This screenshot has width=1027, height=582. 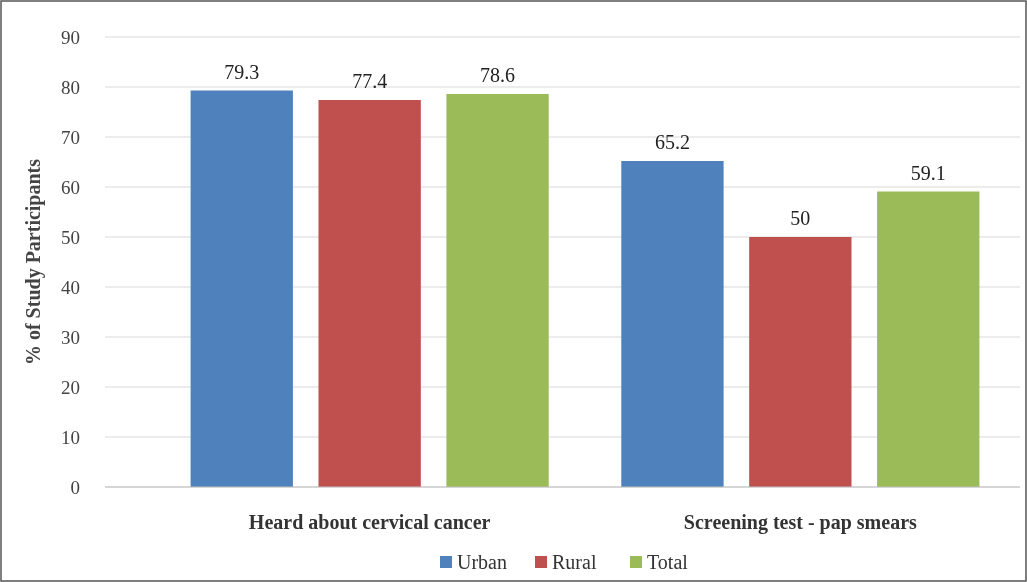 What do you see at coordinates (668, 562) in the screenshot?
I see `legend-label: Total` at bounding box center [668, 562].